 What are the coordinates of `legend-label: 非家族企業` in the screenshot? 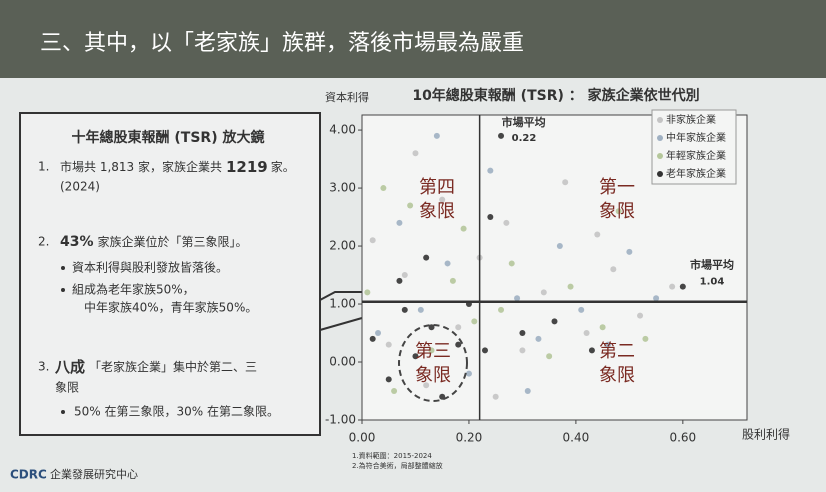 It's located at (691, 119).